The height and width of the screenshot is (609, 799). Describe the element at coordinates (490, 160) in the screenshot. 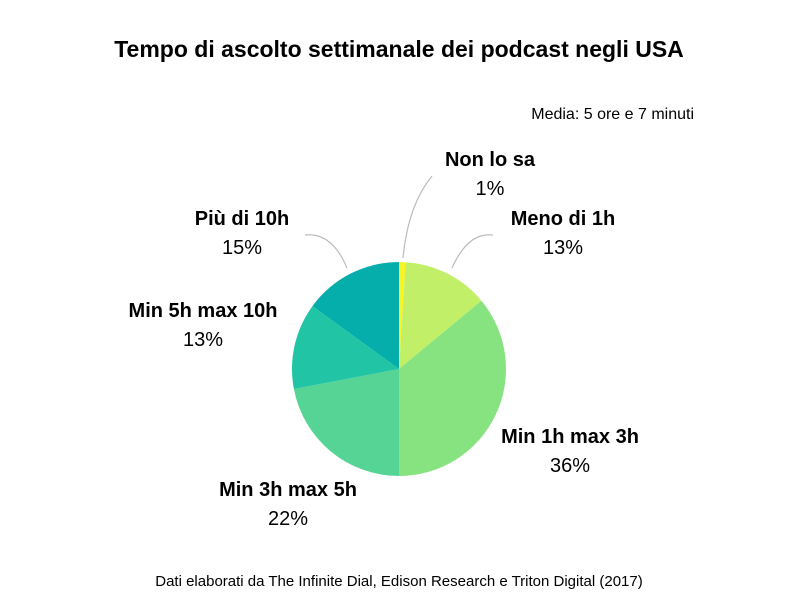

I see `slice-label-text: Non lo sa` at that location.